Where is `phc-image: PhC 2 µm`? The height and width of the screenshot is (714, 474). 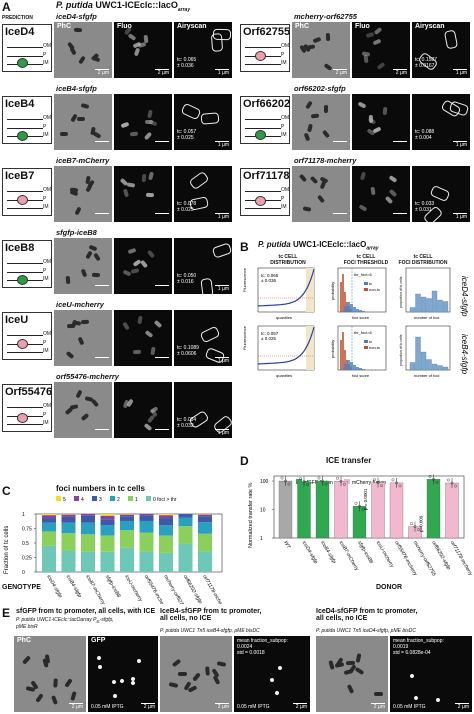 phc-image: PhC 2 µm is located at coordinates (83, 50).